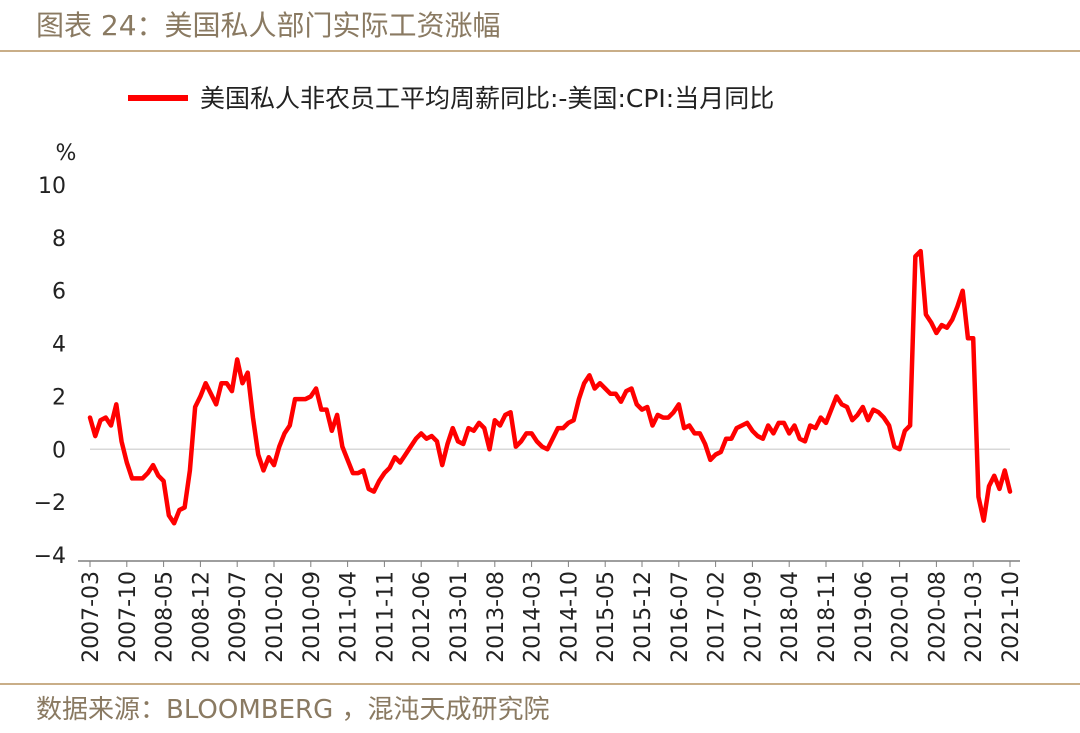  I want to click on x-tick-label: 2020-01, so click(901, 617).